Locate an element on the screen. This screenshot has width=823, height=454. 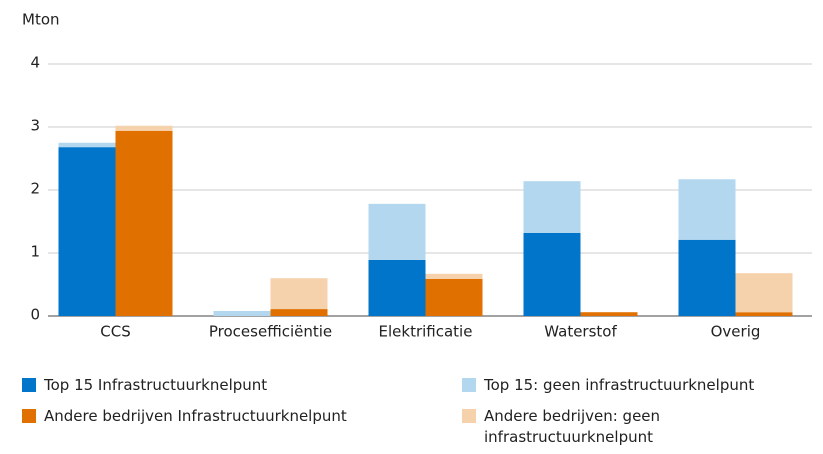
legend-item: Top 15 Infrastructuurknelpunt is located at coordinates (203, 385).